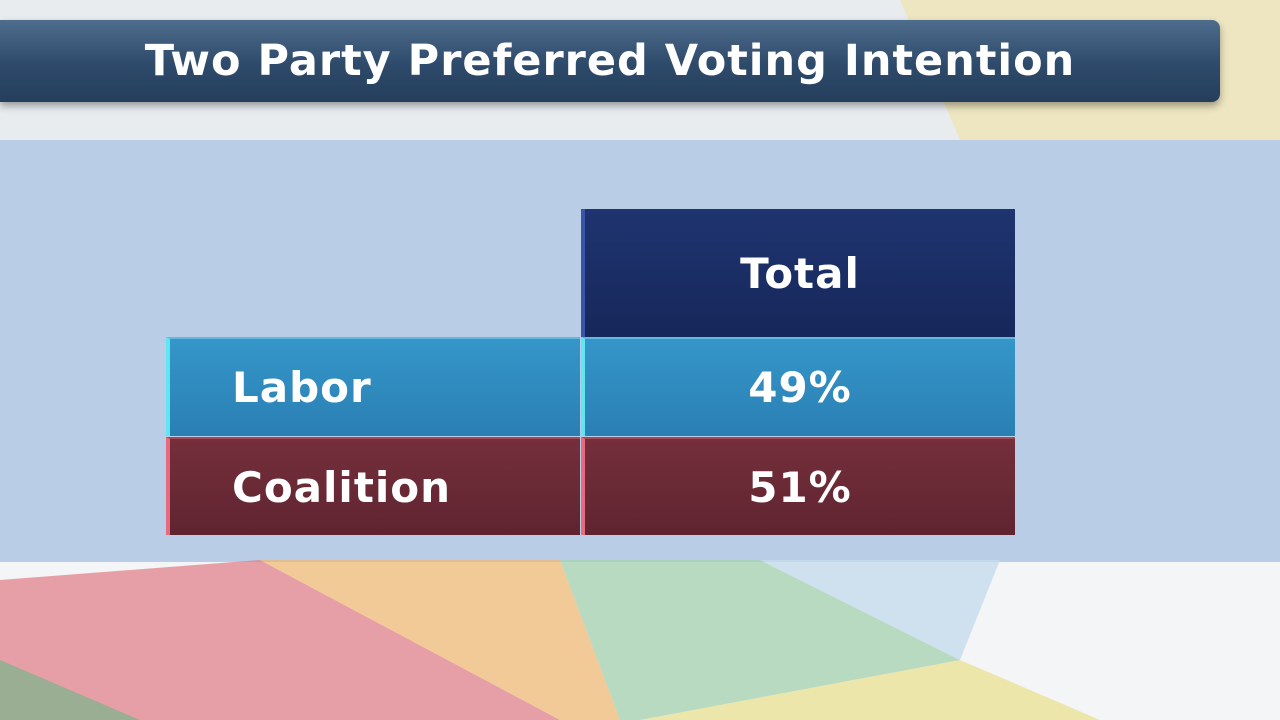 This screenshot has width=1280, height=720. What do you see at coordinates (798, 486) in the screenshot?
I see `row-value: 51%` at bounding box center [798, 486].